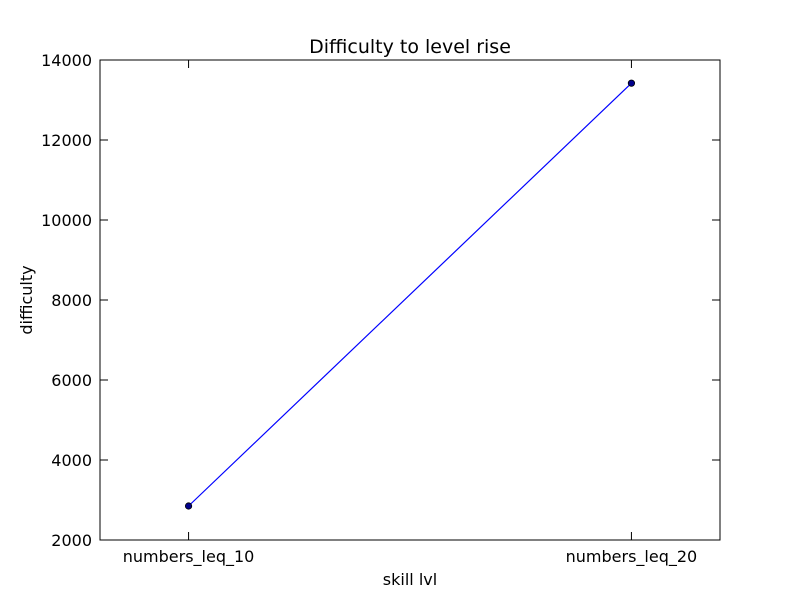 This screenshot has width=800, height=600. Describe the element at coordinates (26, 299) in the screenshot. I see `y-axis-label: difficulty` at that location.